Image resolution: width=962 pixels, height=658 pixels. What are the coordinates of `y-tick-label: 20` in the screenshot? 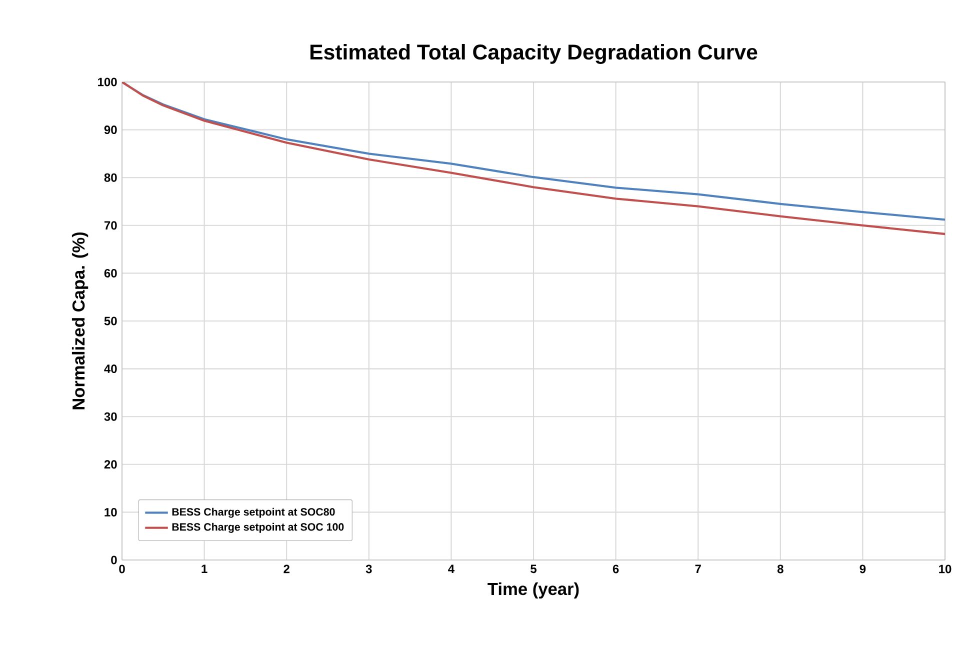 It's located at (110, 464).